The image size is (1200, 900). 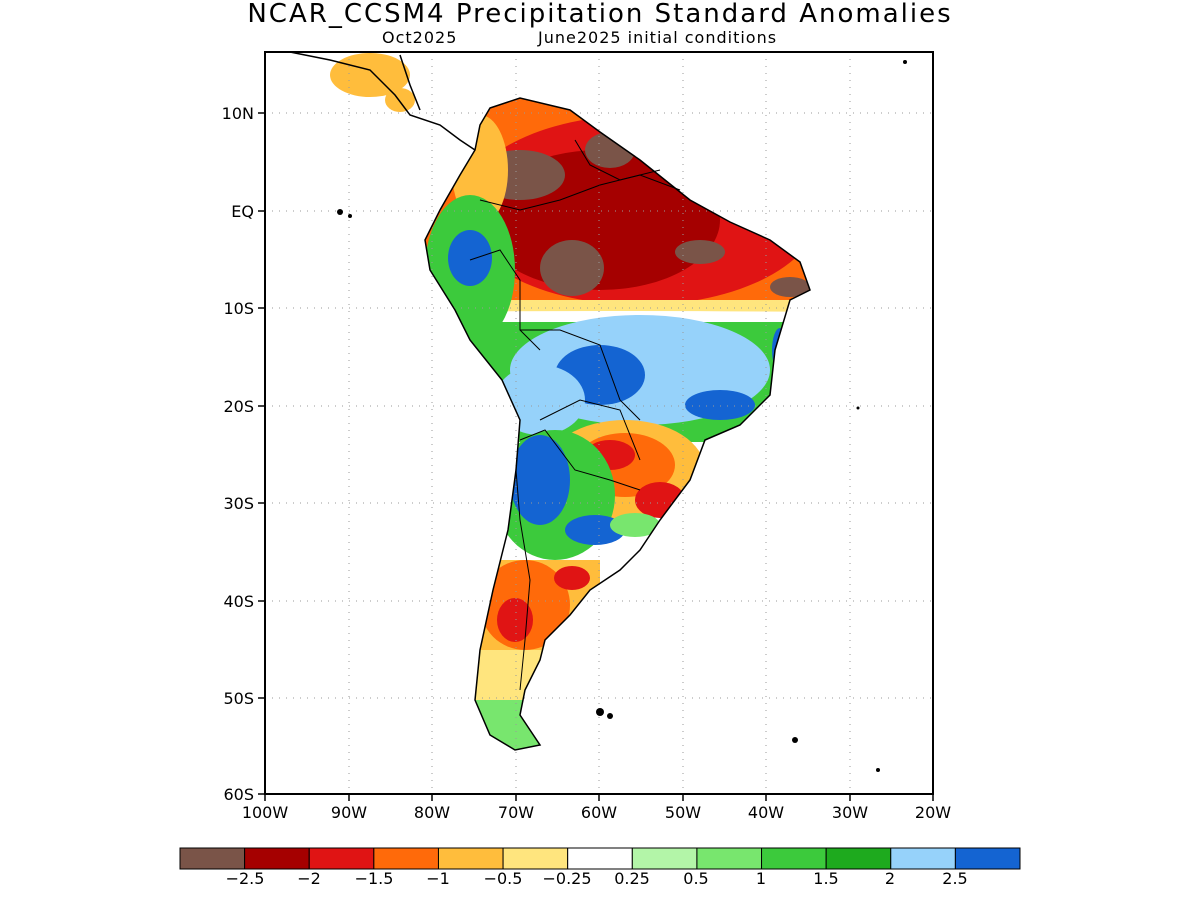 What do you see at coordinates (238, 698) in the screenshot?
I see `lat-label: 50S` at bounding box center [238, 698].